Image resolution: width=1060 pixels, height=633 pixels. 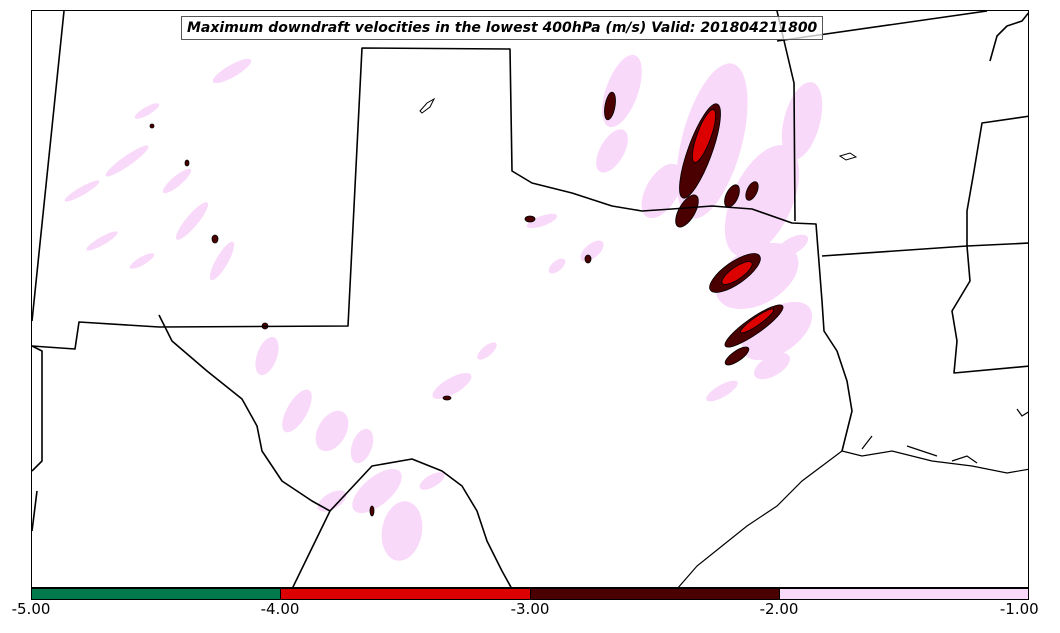 What do you see at coordinates (156, 594) in the screenshot?
I see `colorbar-segment-green` at bounding box center [156, 594].